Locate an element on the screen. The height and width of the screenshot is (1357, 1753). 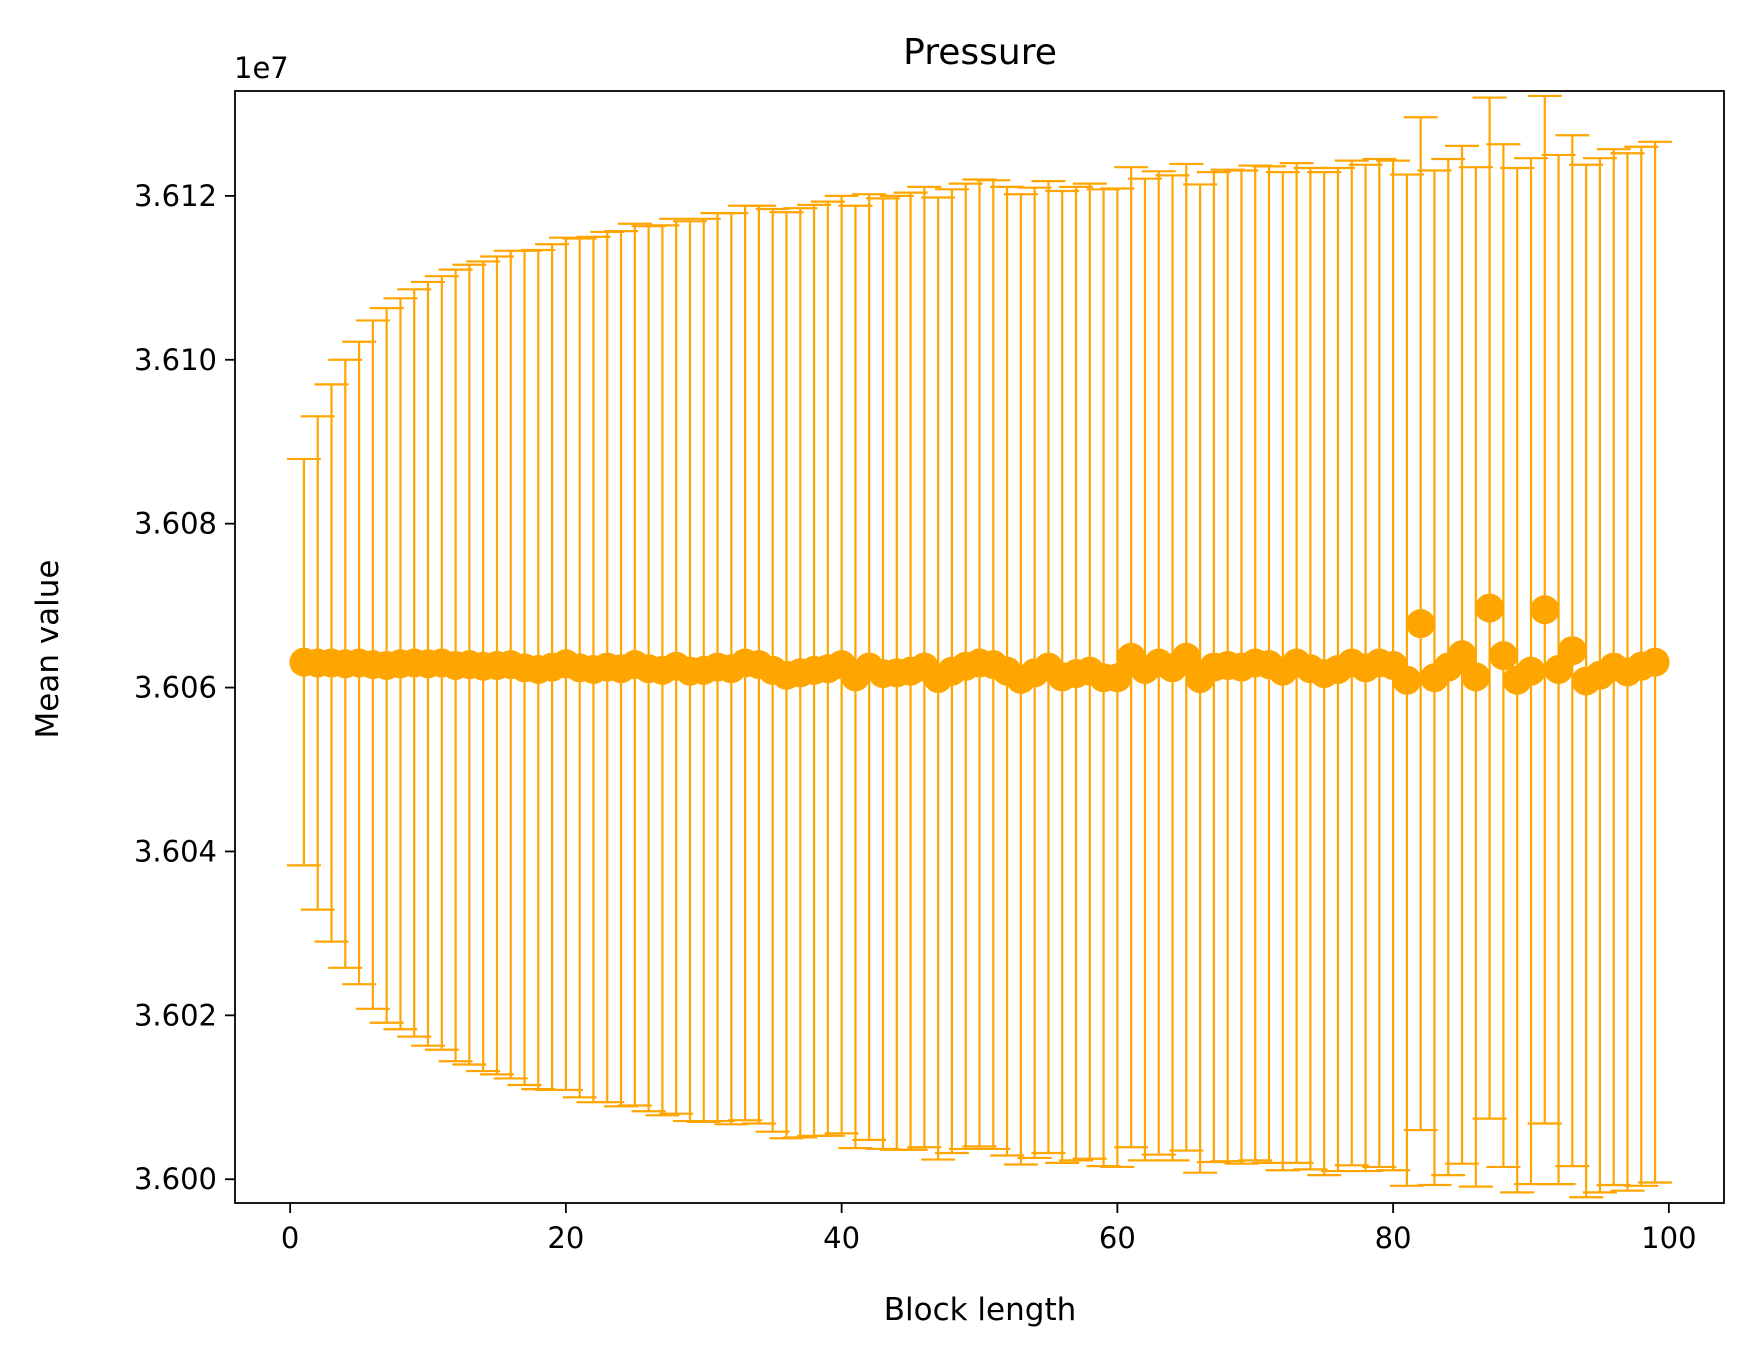
x-tick-label: 60 is located at coordinates (1117, 1238).